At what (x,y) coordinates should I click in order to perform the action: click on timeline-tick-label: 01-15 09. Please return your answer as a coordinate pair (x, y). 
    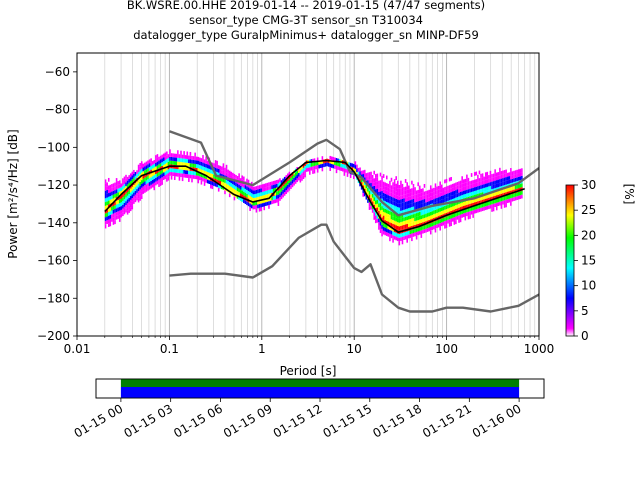
    Looking at the image, I should click on (248, 420).